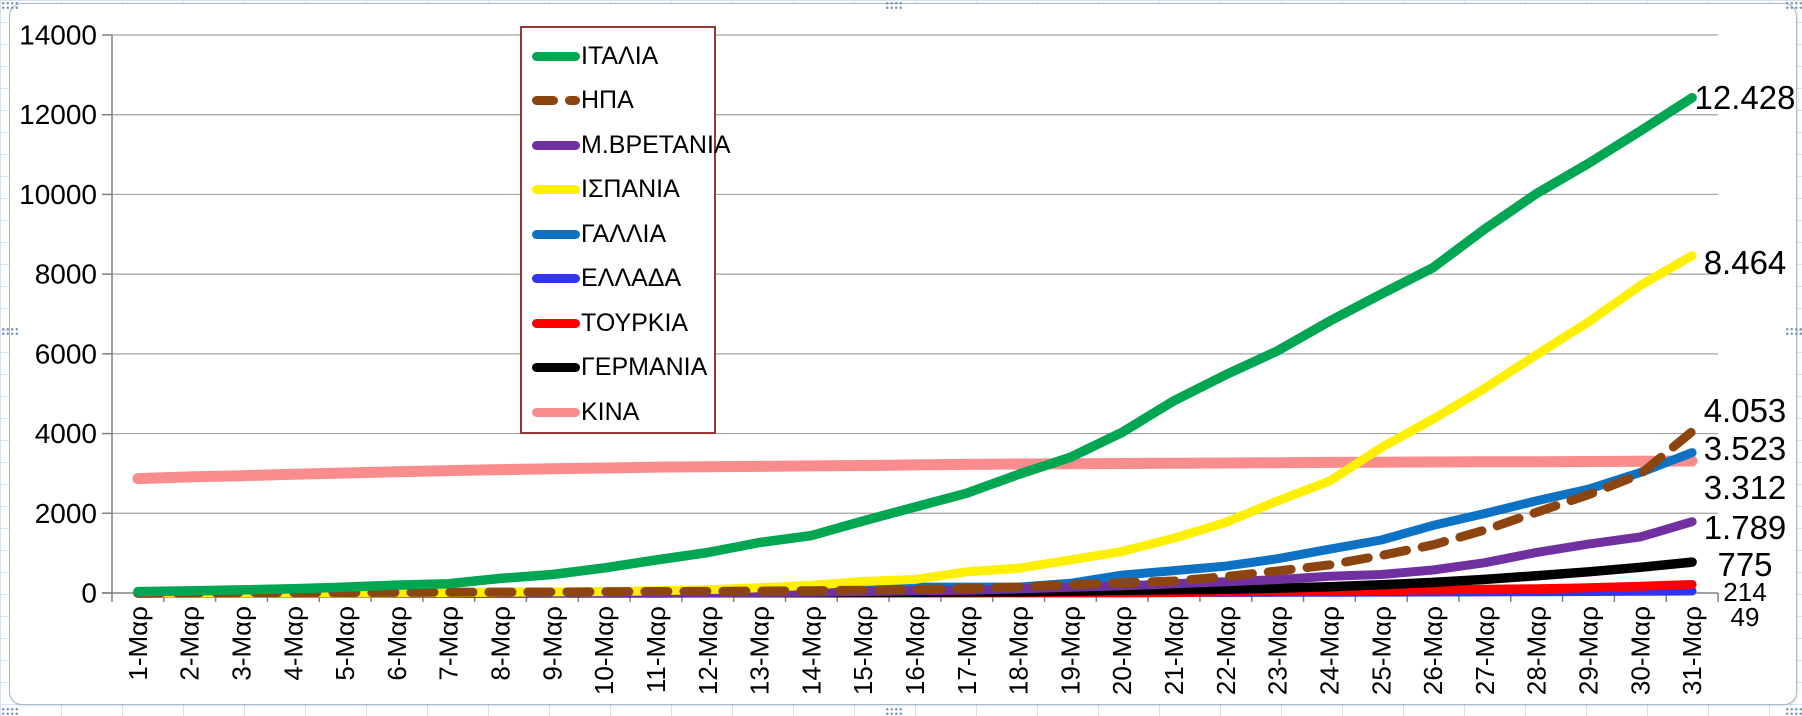  I want to click on legend-item-ΗΠΑ: ΗΠΑ, so click(583, 101).